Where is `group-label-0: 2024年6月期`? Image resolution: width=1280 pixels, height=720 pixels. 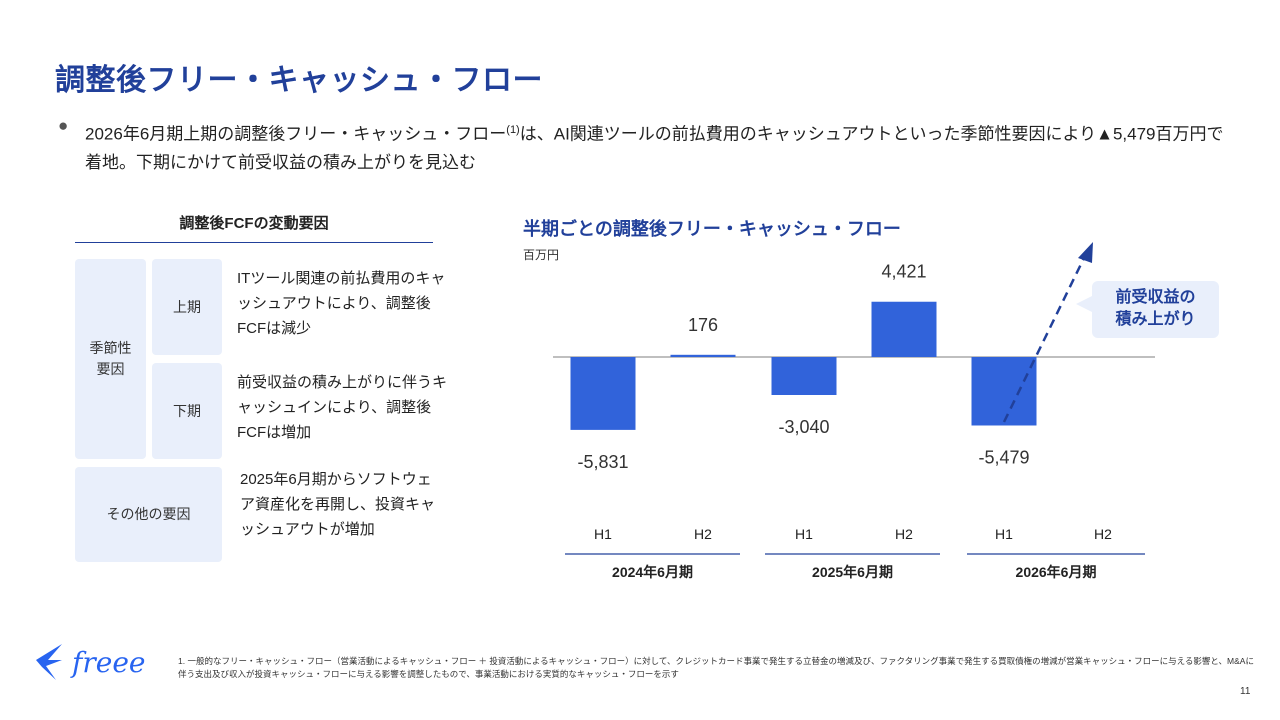
group-label-0: 2024年6月期 is located at coordinates (652, 572).